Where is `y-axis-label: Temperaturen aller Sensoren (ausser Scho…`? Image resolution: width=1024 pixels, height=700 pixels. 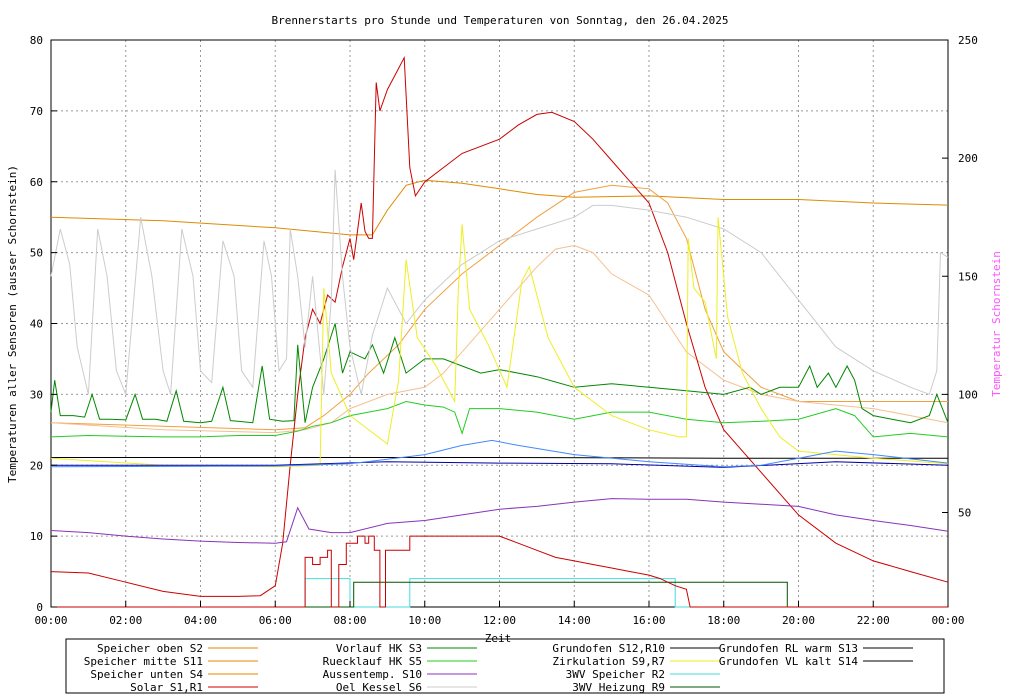
y-axis-label: Temperaturen aller Sensoren (ausser Scho… is located at coordinates (12, 324).